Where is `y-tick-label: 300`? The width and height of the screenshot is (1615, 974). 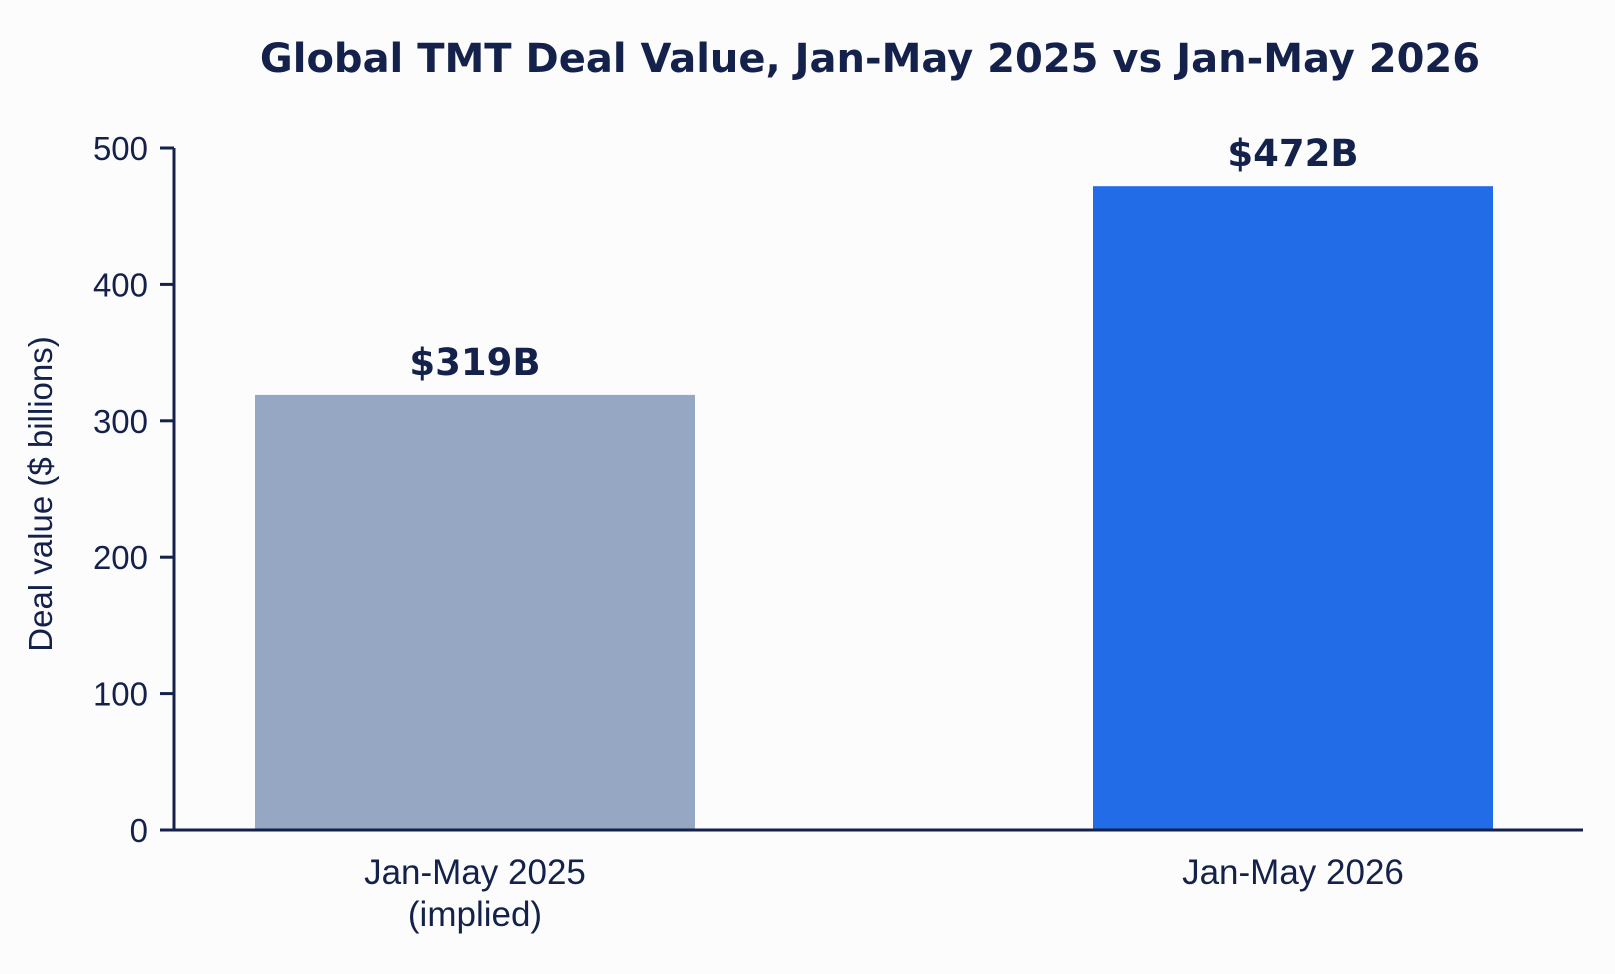 y-tick-label: 300 is located at coordinates (120, 421).